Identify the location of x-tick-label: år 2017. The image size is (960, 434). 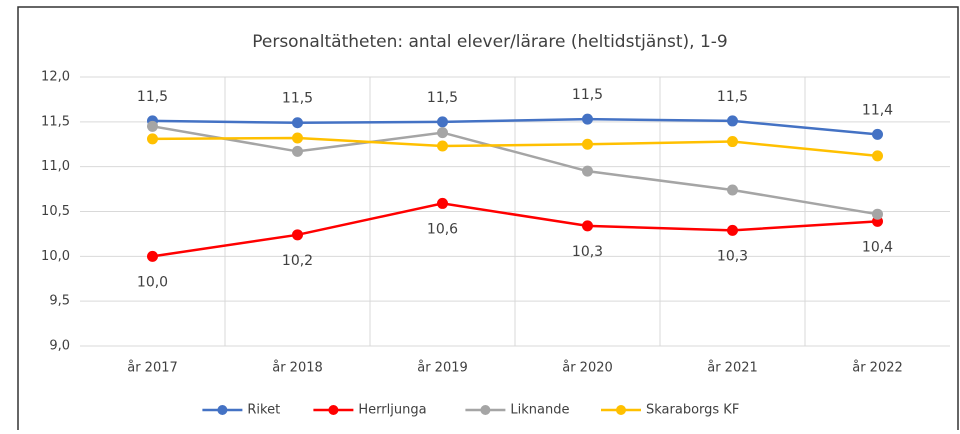
(152, 368).